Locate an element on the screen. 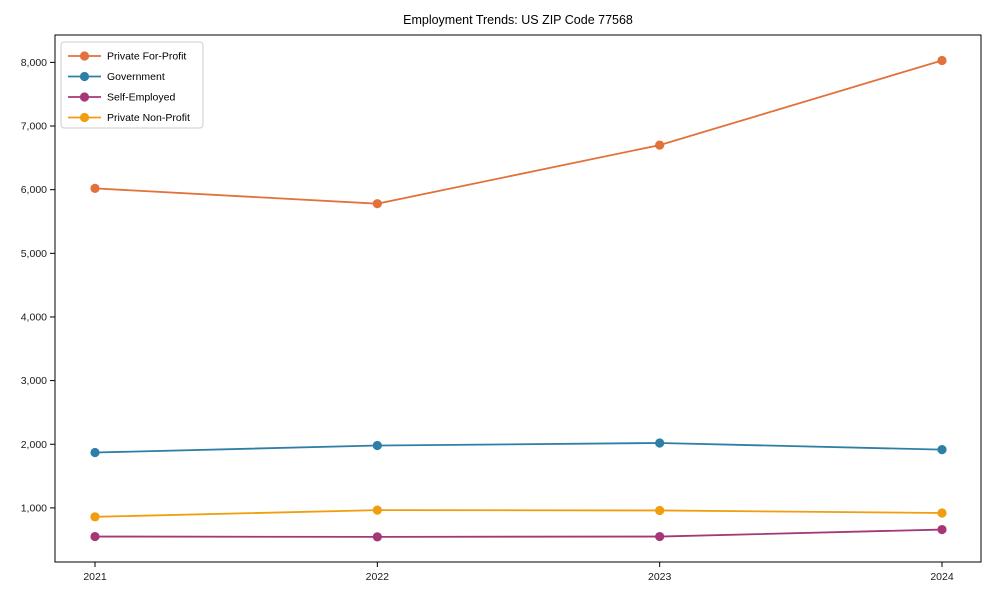 This screenshot has width=1000, height=600. y-axis-tick-label: 1,000 is located at coordinates (34, 508).